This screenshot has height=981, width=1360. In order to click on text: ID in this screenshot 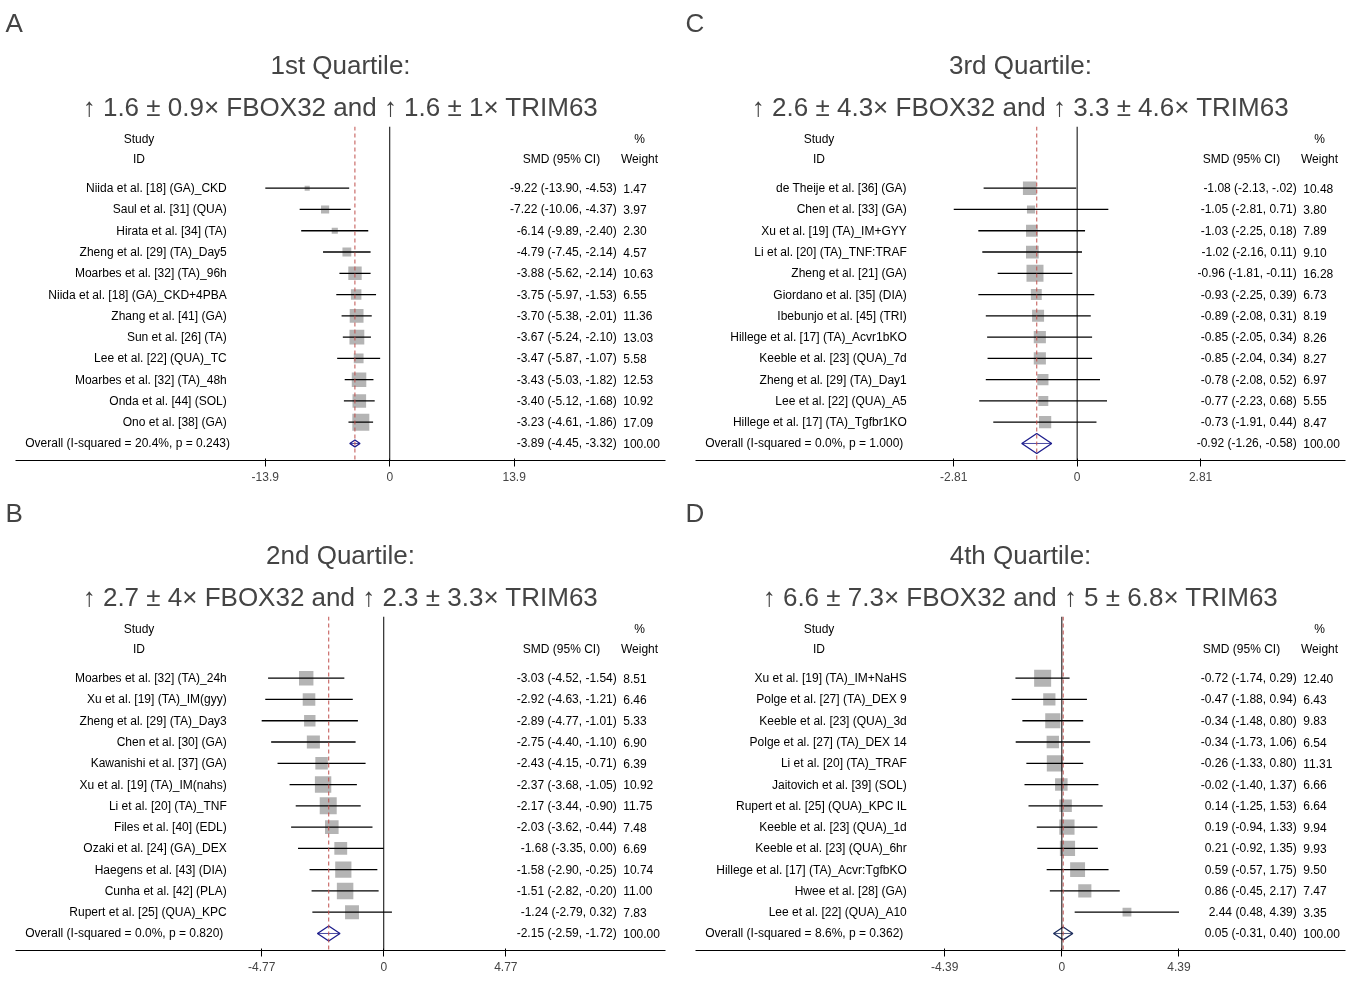, I will do `click(139, 159)`.